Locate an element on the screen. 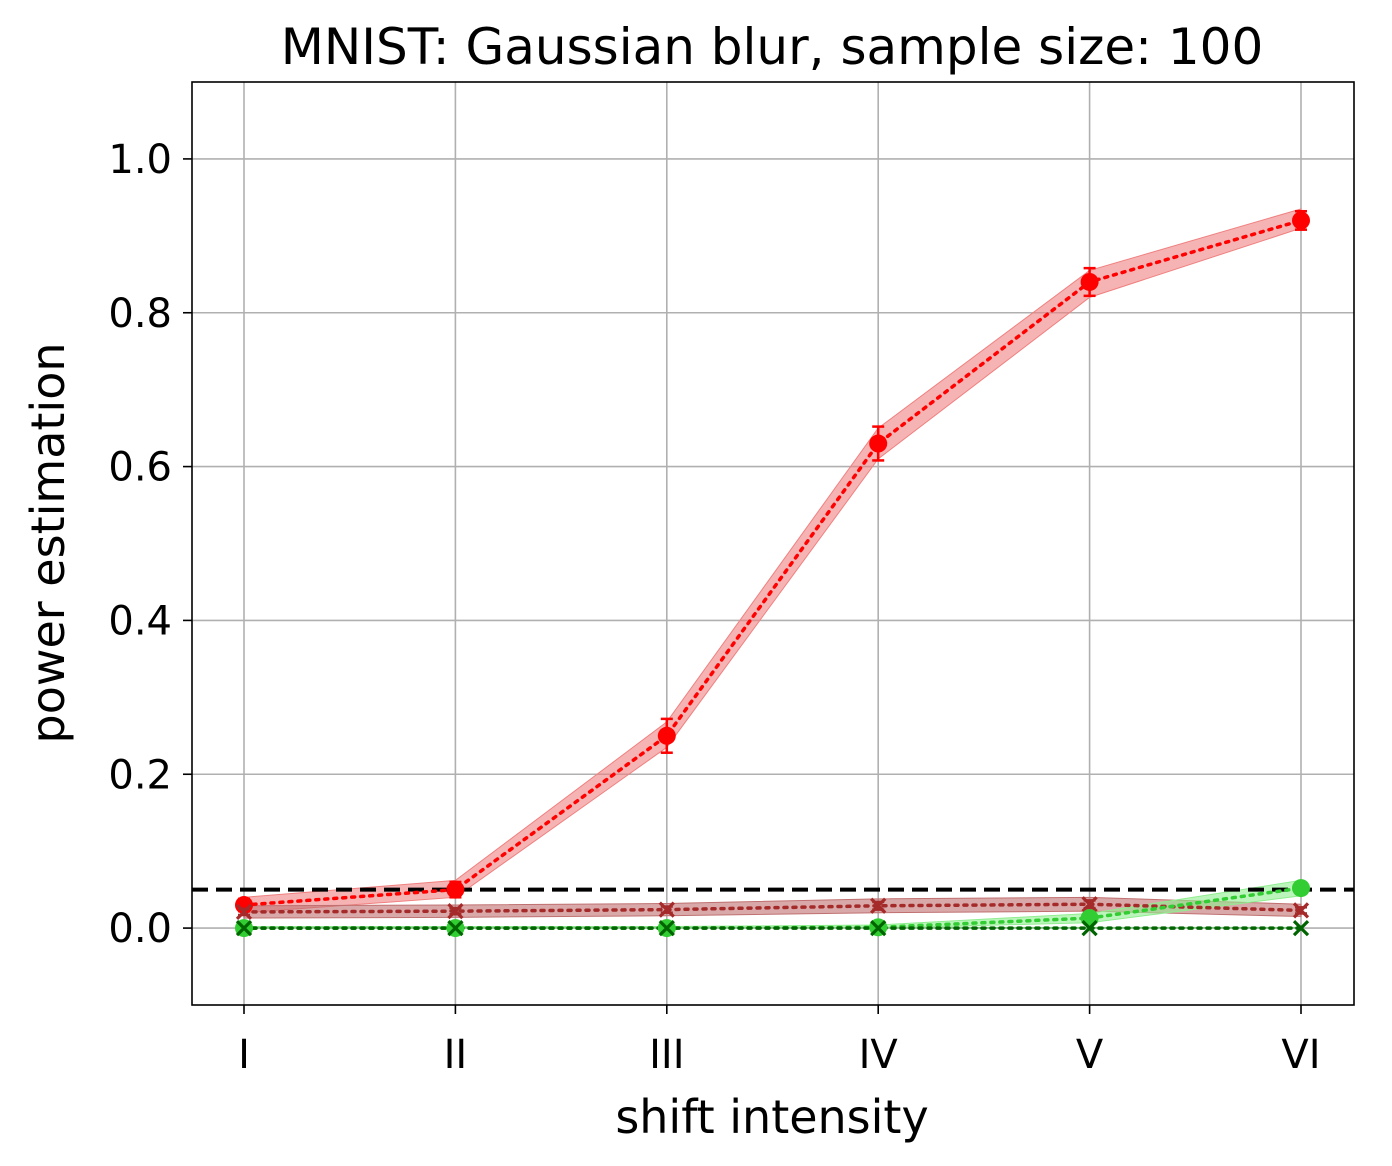 This screenshot has width=1392, height=1166. series-2-line is located at coordinates (772, 908).